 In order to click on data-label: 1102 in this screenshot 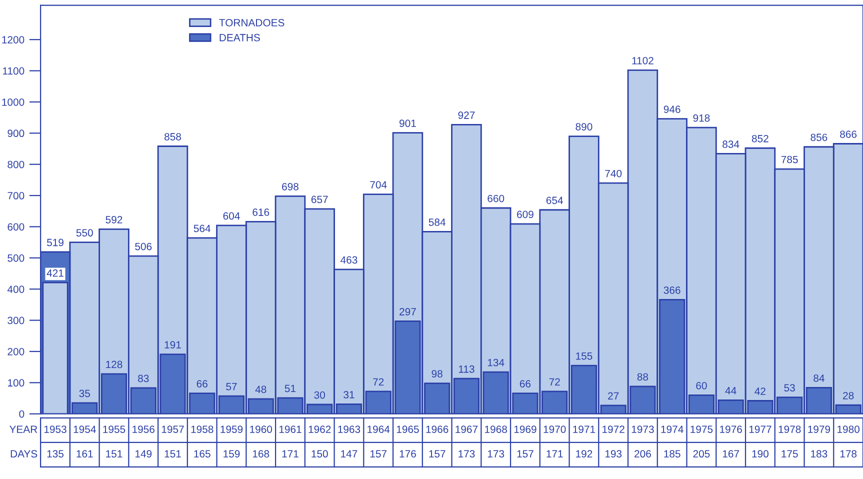, I will do `click(643, 60)`.